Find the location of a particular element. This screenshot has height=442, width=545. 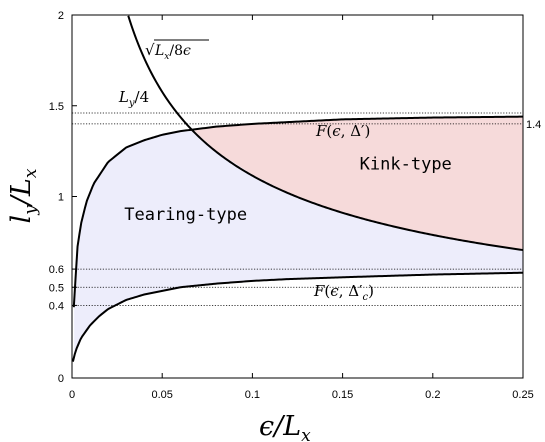

y-tick-label: 0.5 is located at coordinates (56, 288).